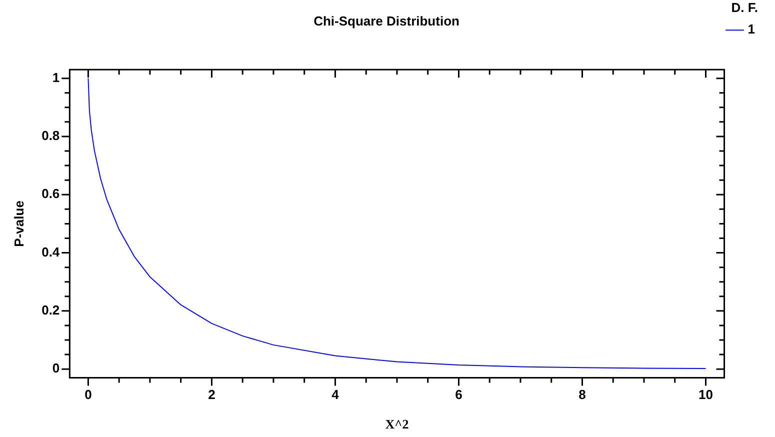  What do you see at coordinates (387, 20) in the screenshot?
I see `chart-title: Chi-Square Distribution` at bounding box center [387, 20].